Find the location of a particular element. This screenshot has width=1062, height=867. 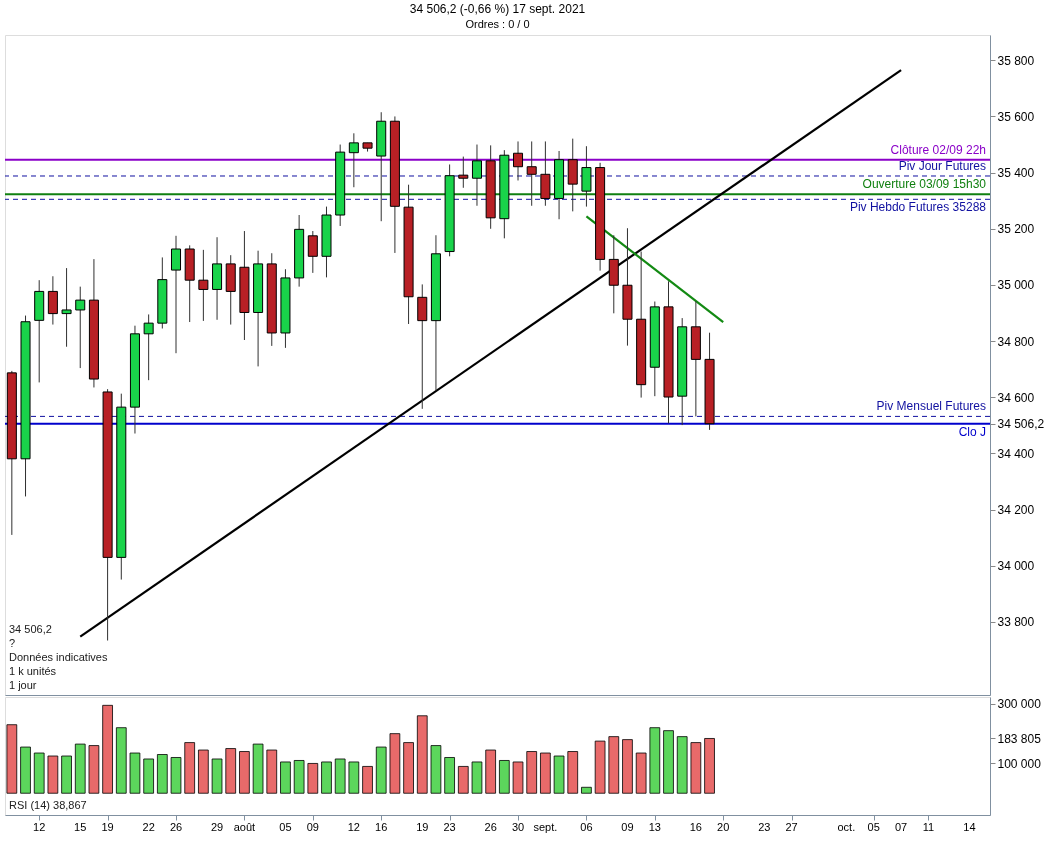

x-tick-label: août is located at coordinates (244, 827).